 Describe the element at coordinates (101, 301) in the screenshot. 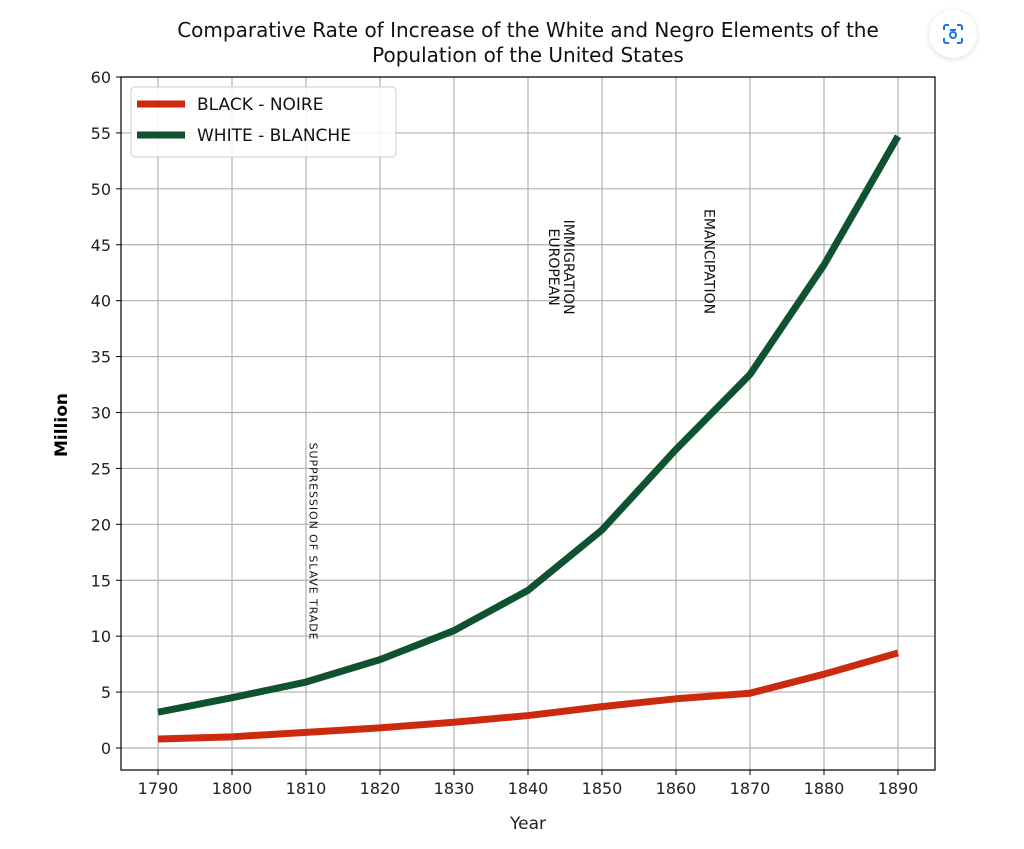

I see `y-tick-label: 40` at that location.